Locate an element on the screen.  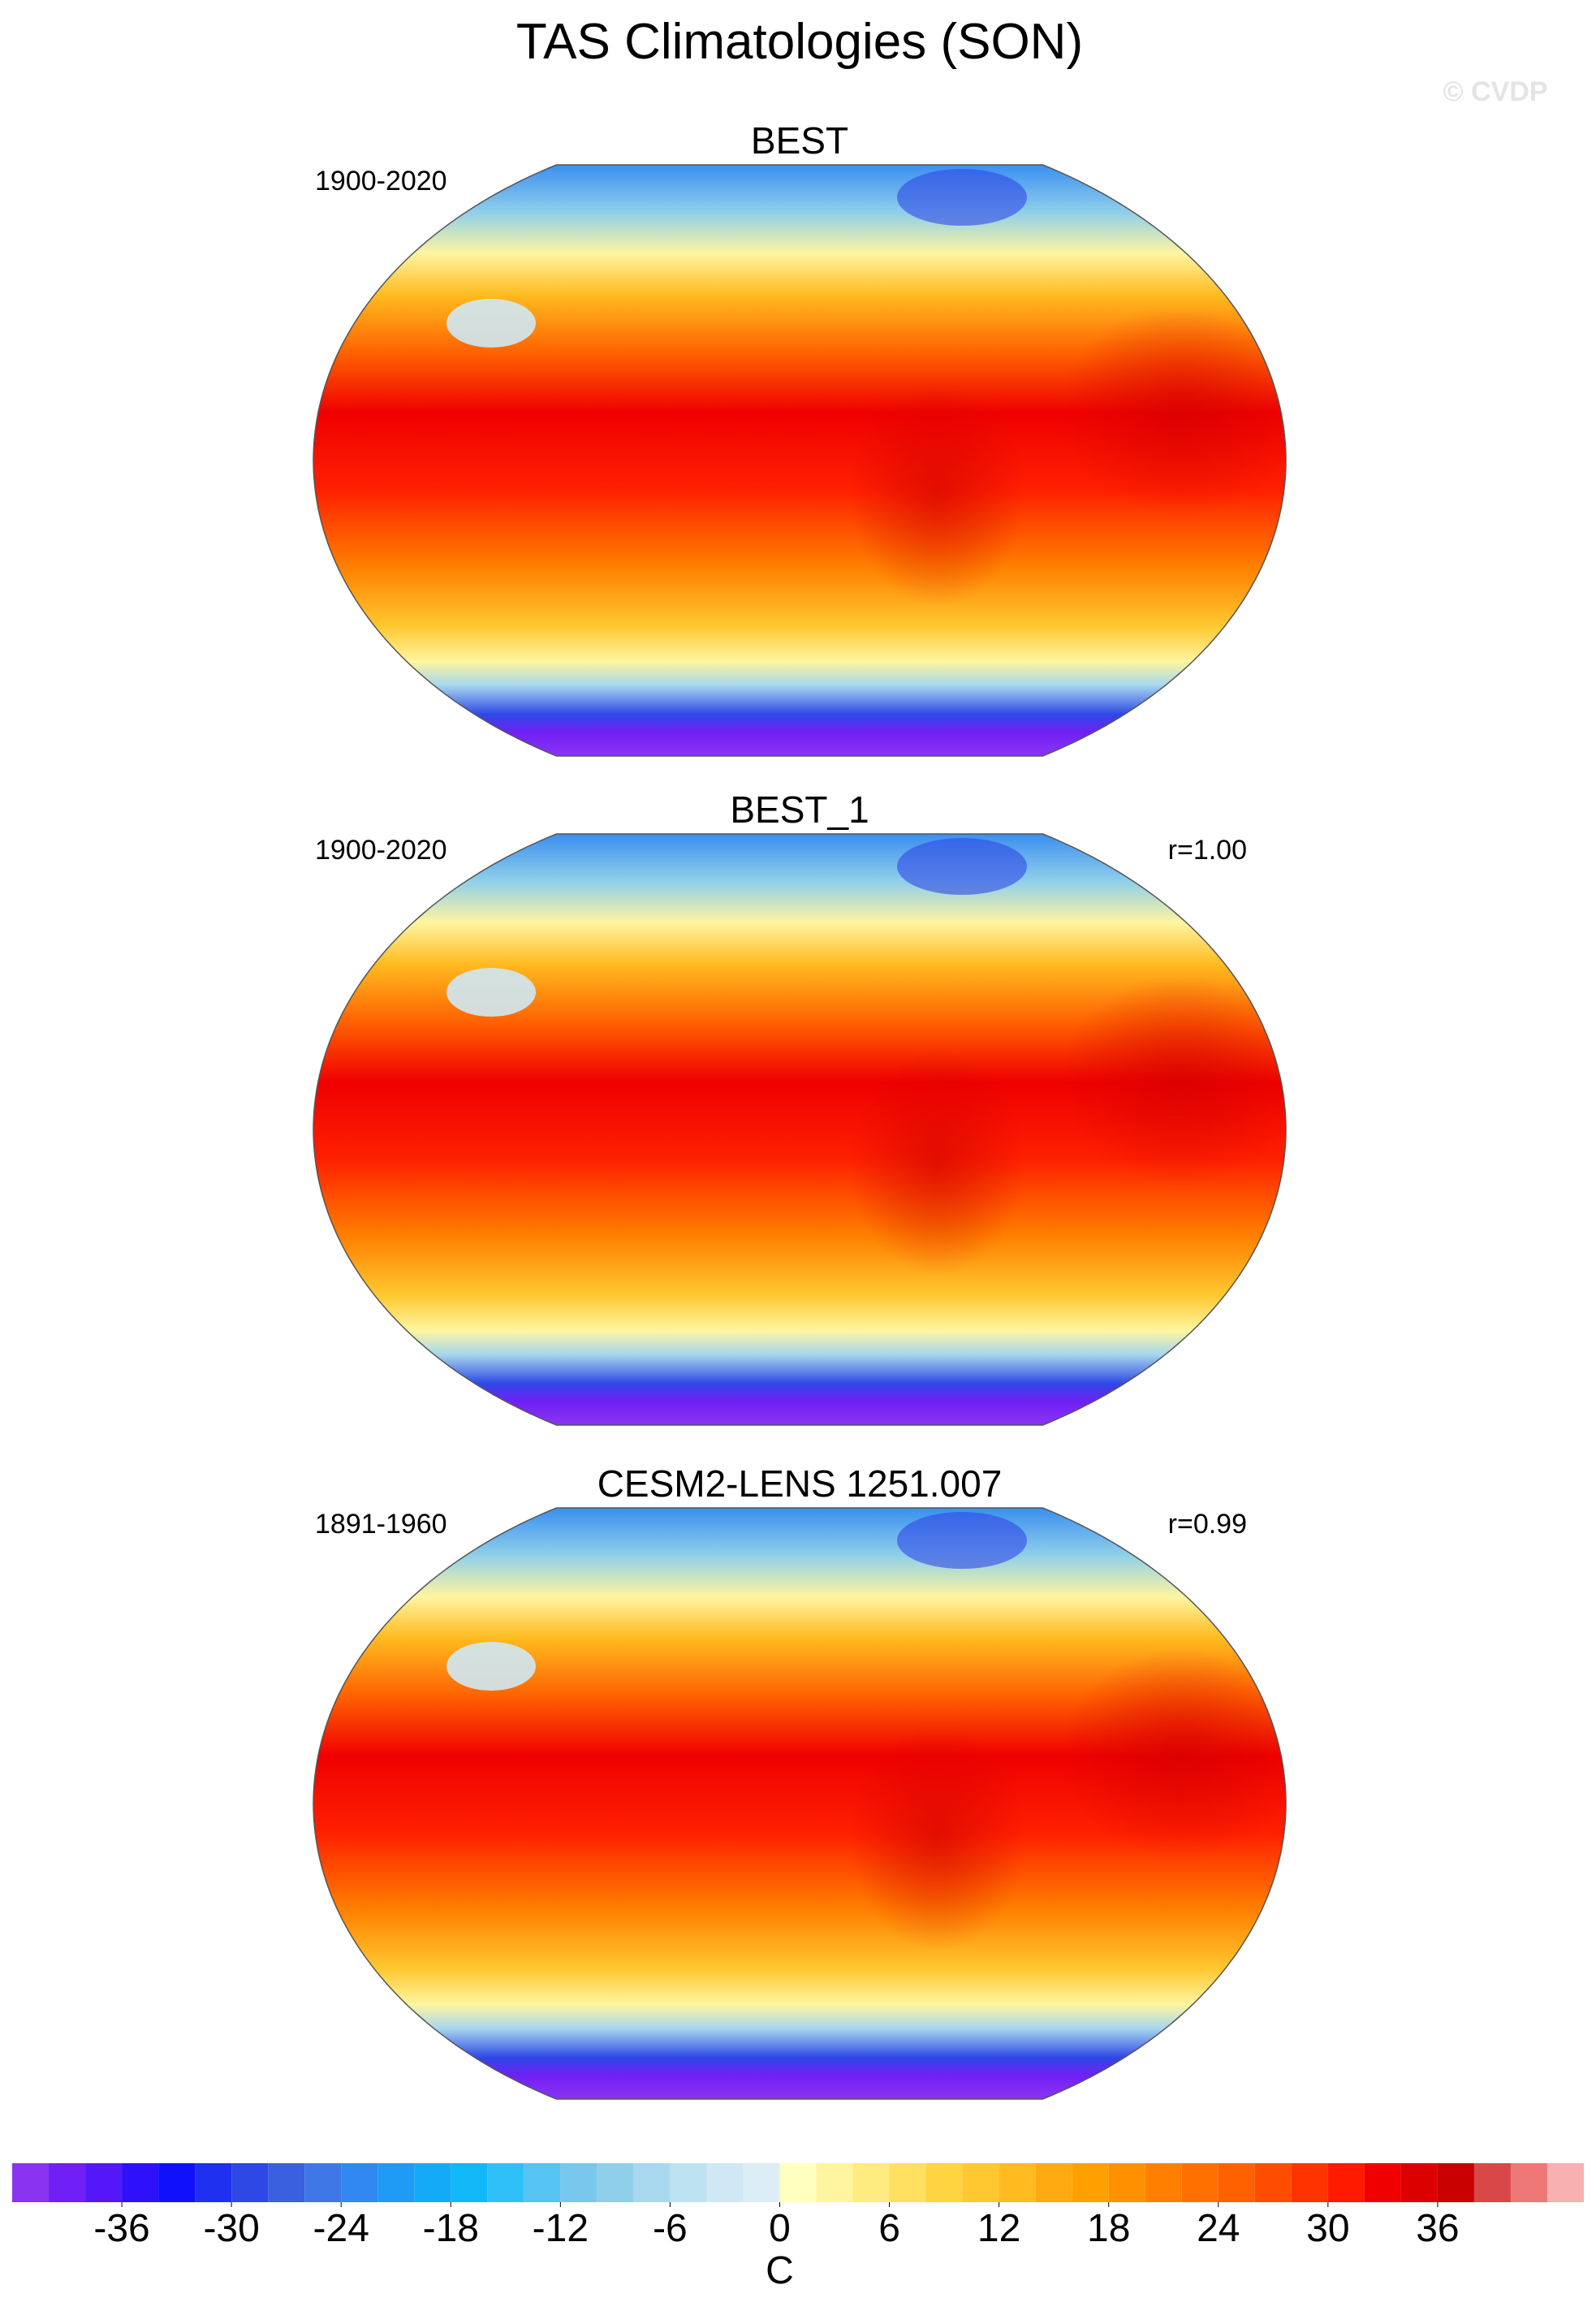
colorbar-tick-label: 6 is located at coordinates (889, 2228).